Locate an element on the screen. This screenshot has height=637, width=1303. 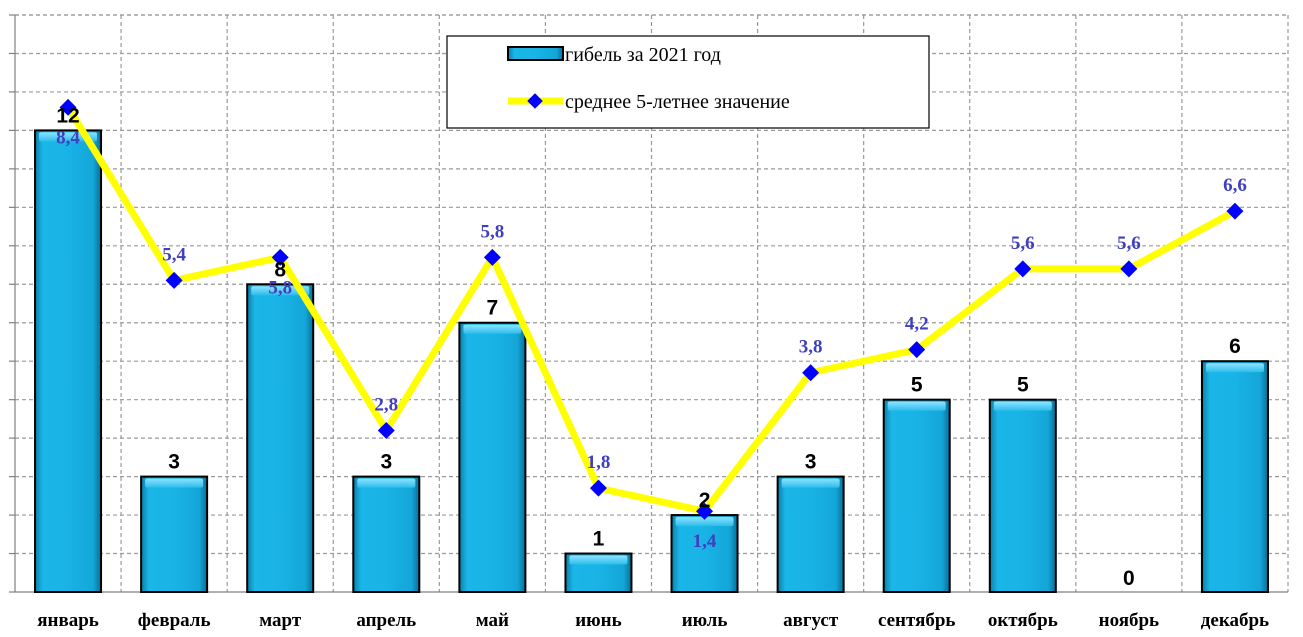
average-marker-январь is located at coordinates (68, 107).